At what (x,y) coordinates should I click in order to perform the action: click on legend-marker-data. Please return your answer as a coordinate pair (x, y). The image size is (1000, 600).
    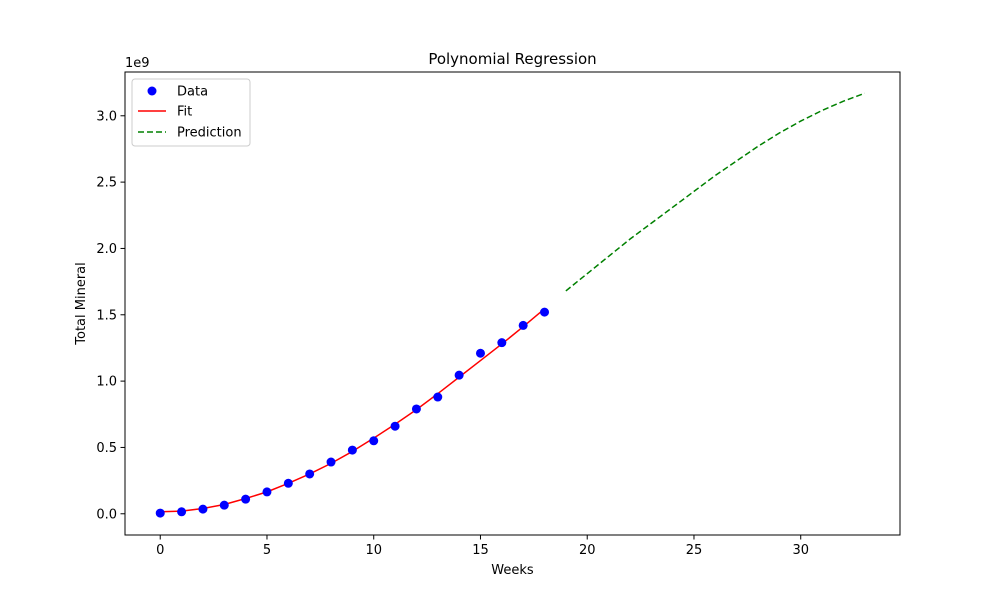
    Looking at the image, I should click on (152, 91).